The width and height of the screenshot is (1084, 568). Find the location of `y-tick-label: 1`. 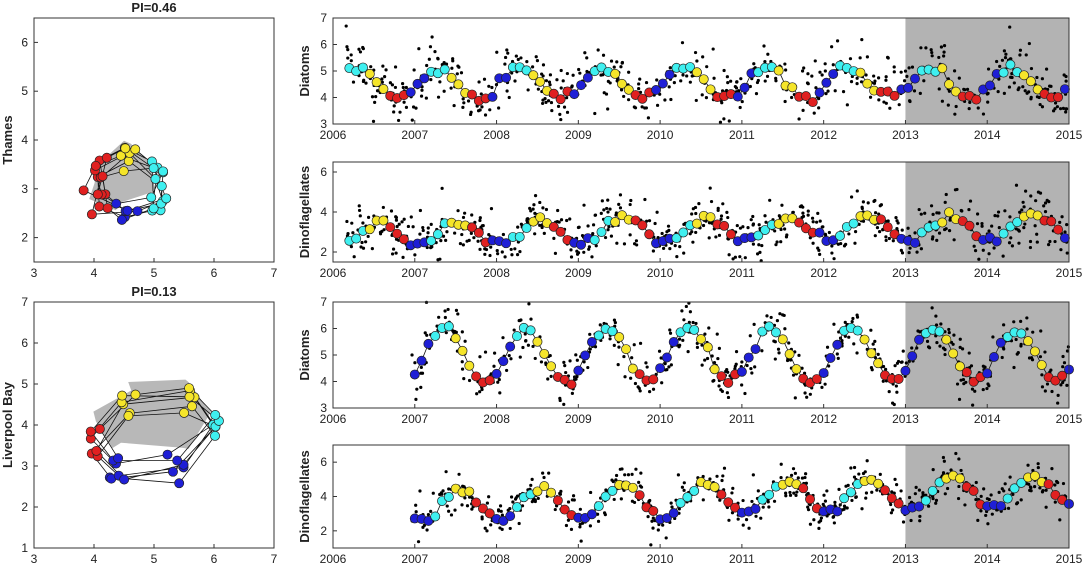

y-tick-label: 1 is located at coordinates (24, 548).